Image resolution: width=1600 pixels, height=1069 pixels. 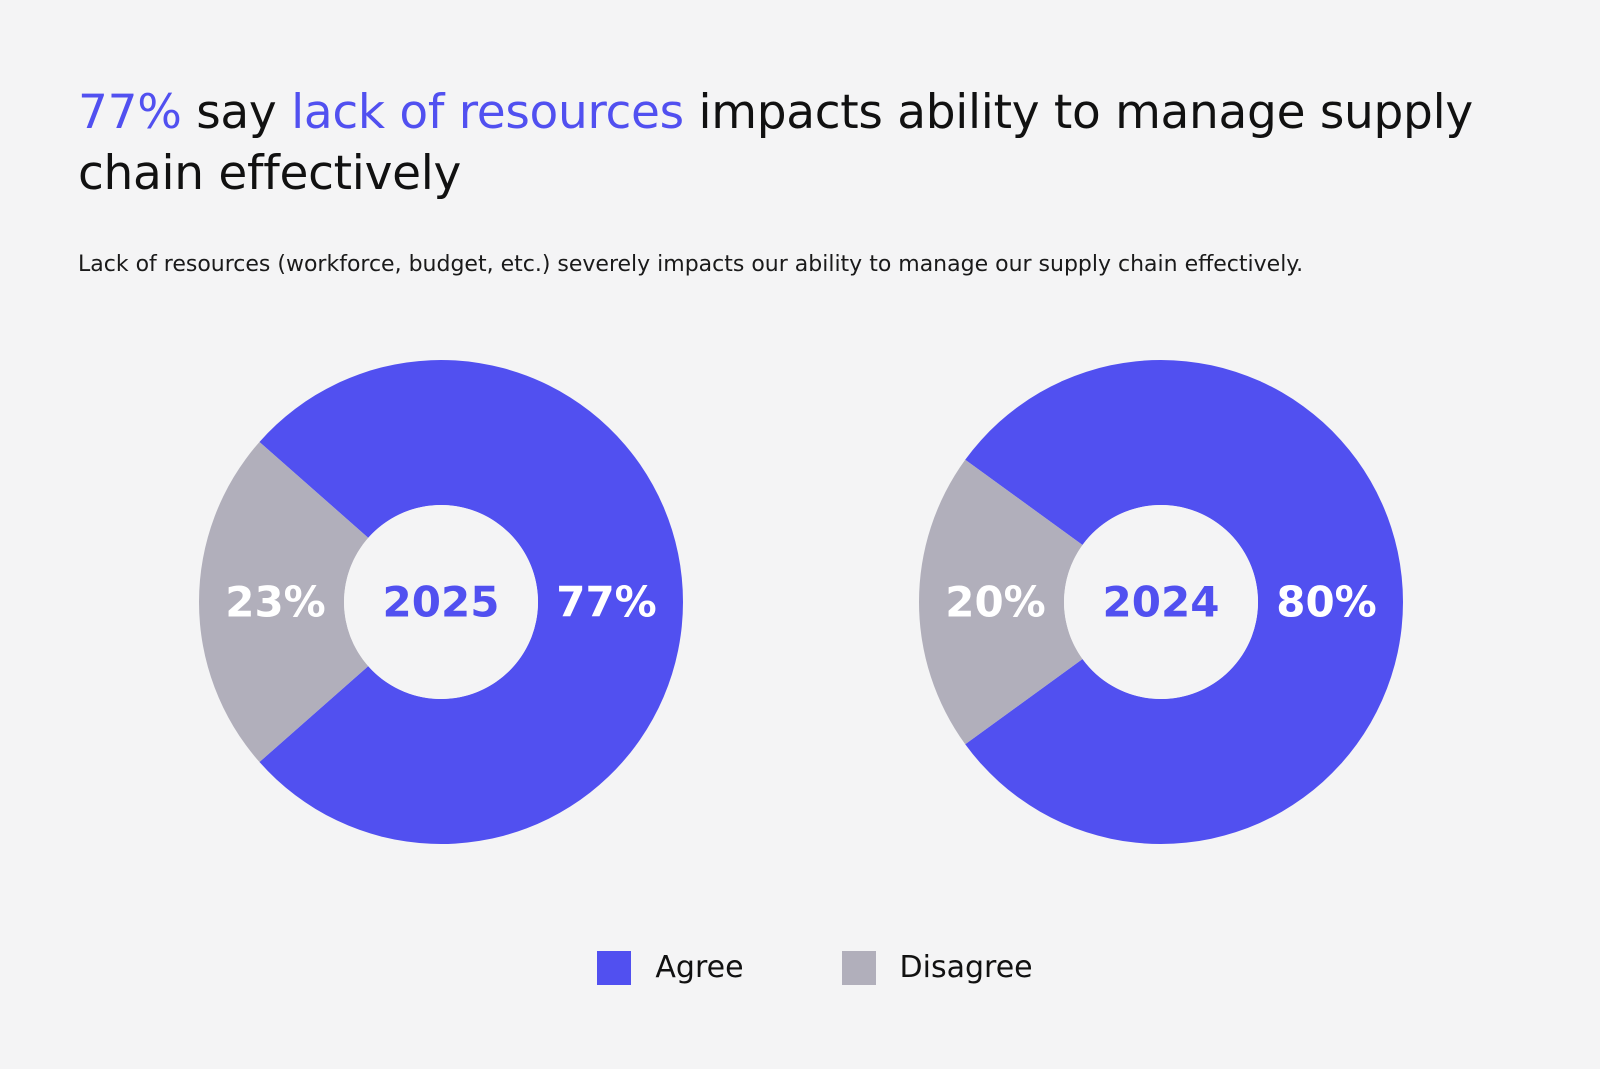 I want to click on donut-chart-2025: 77% 23% 2025, so click(x=440, y=601).